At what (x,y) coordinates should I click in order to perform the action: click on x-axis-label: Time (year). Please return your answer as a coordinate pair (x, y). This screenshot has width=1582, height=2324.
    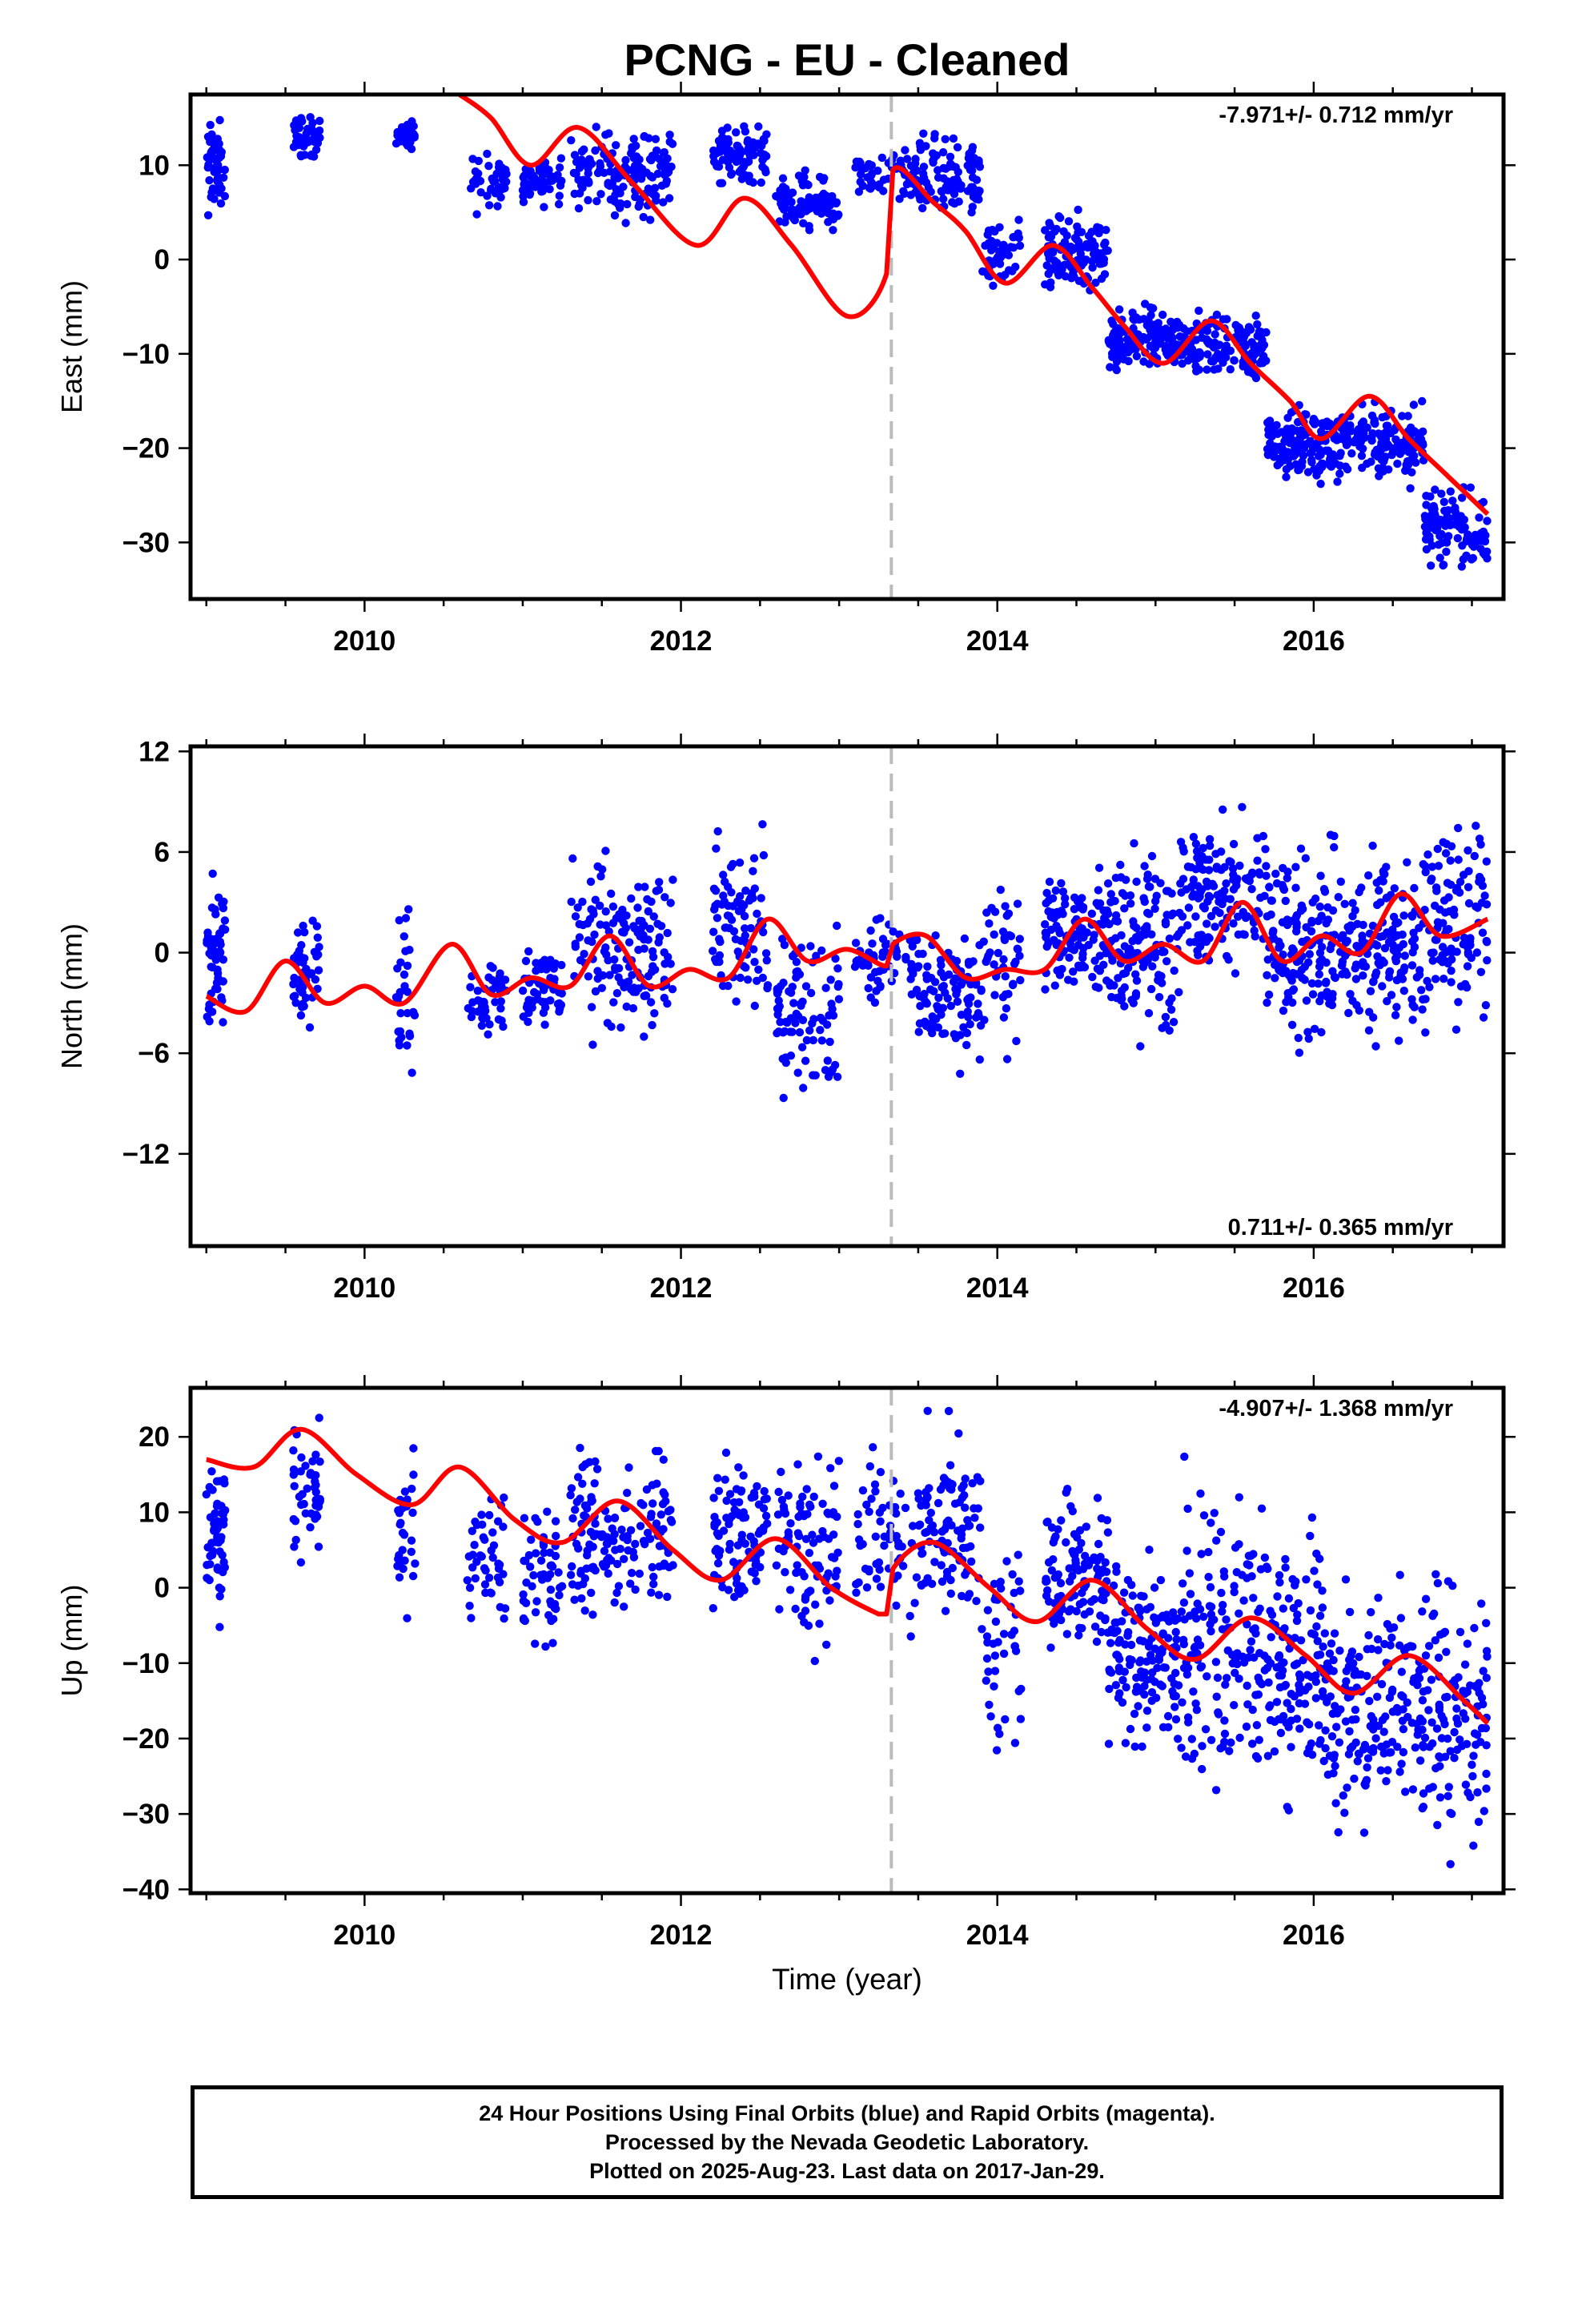
    Looking at the image, I should click on (847, 1979).